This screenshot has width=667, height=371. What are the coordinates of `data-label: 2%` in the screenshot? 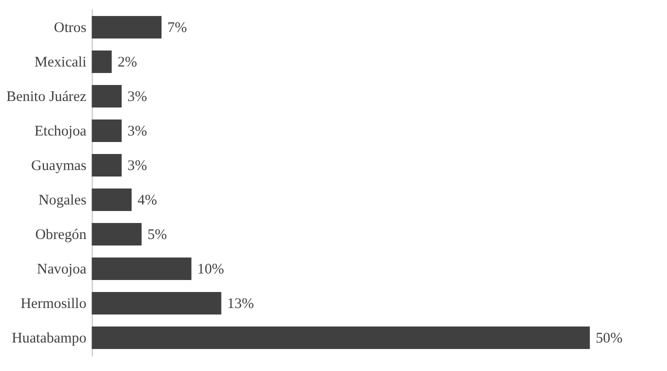 It's located at (128, 62).